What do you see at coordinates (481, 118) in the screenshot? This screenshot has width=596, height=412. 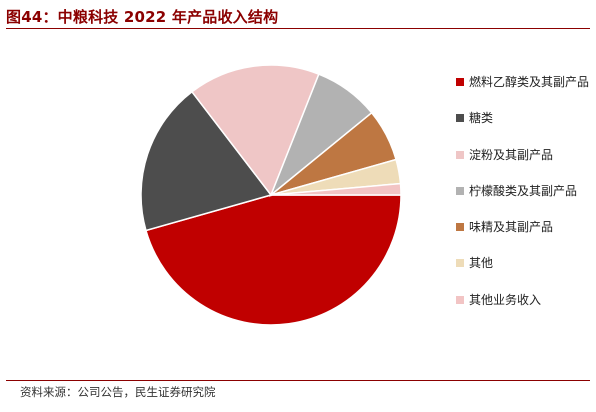 I see `legend-label: 糖类` at bounding box center [481, 118].